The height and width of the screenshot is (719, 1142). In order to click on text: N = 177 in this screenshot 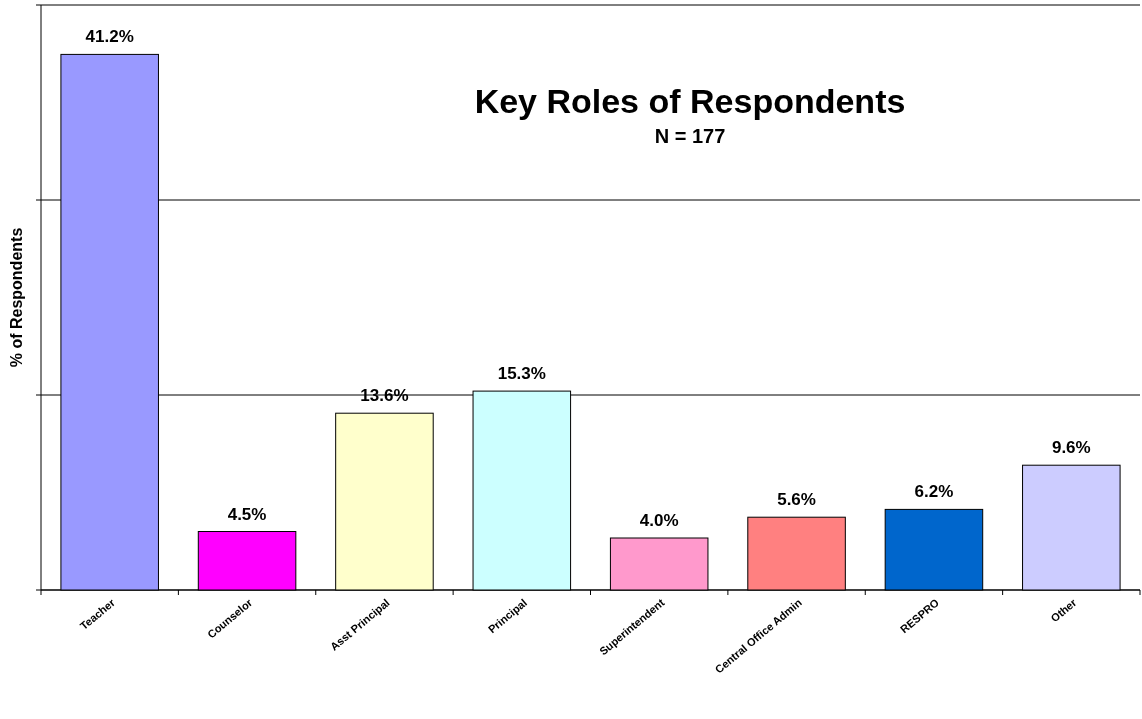, I will do `click(690, 136)`.